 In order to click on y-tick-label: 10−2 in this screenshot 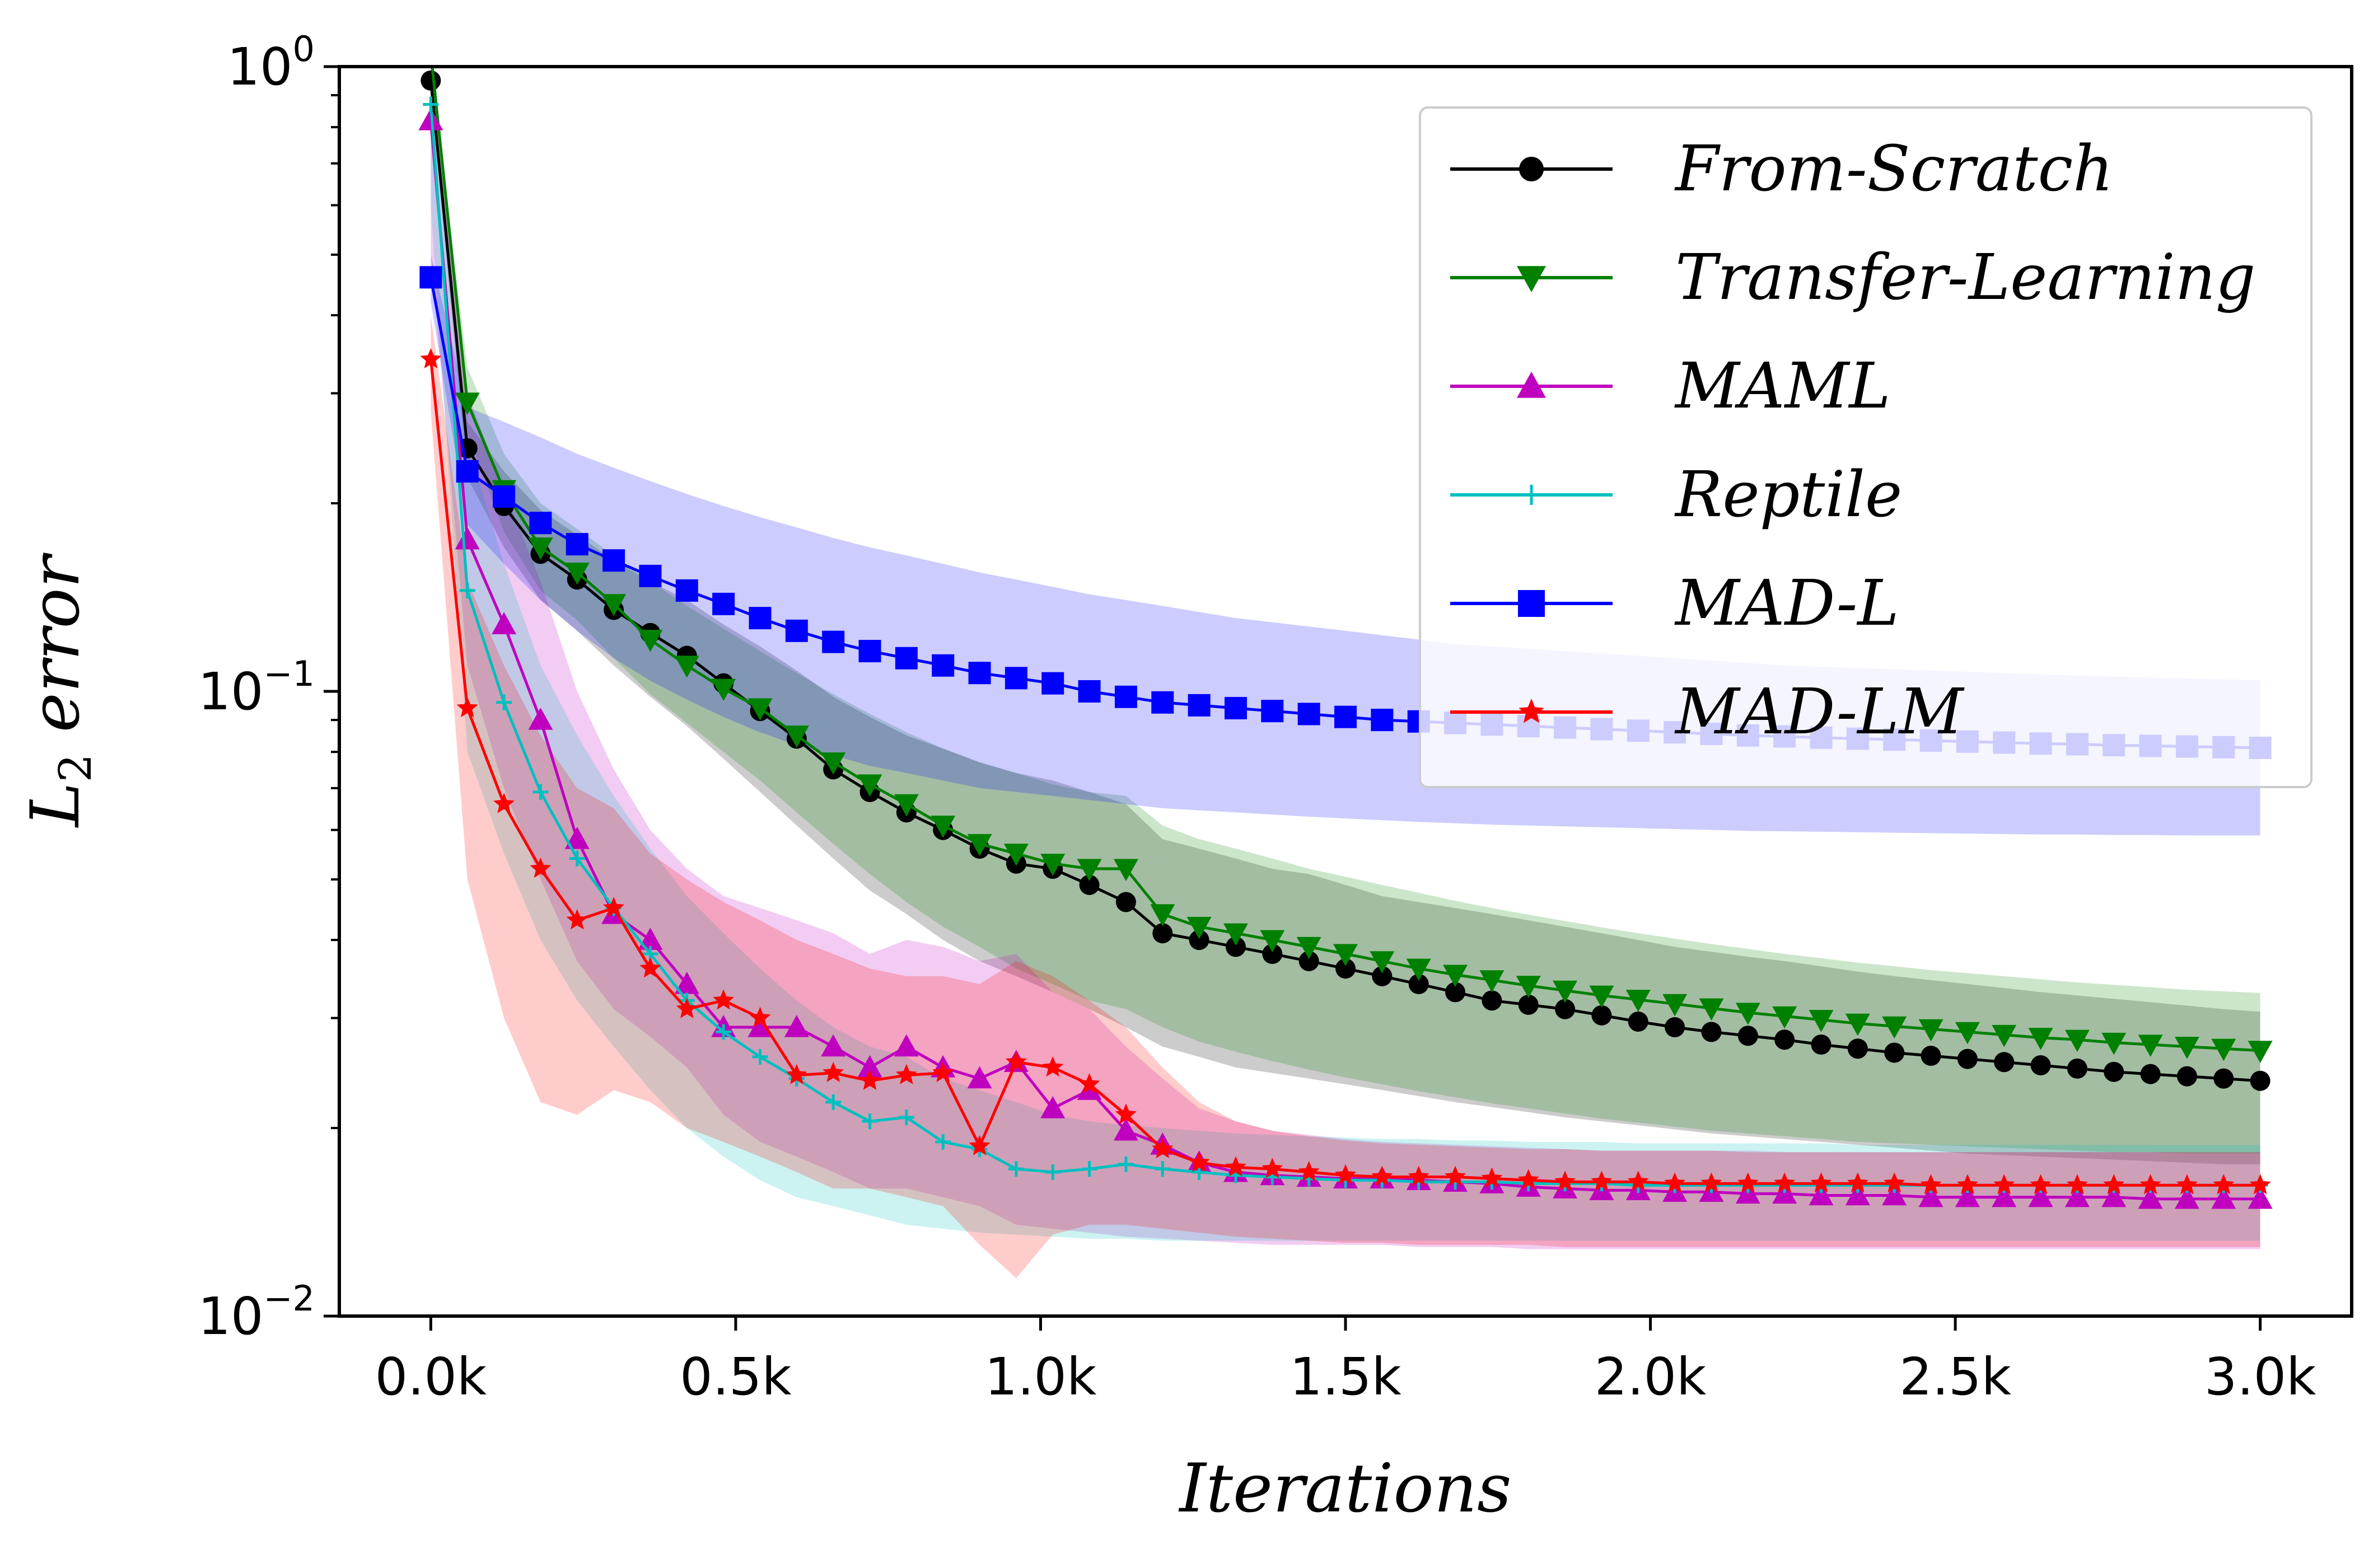, I will do `click(256, 1312)`.